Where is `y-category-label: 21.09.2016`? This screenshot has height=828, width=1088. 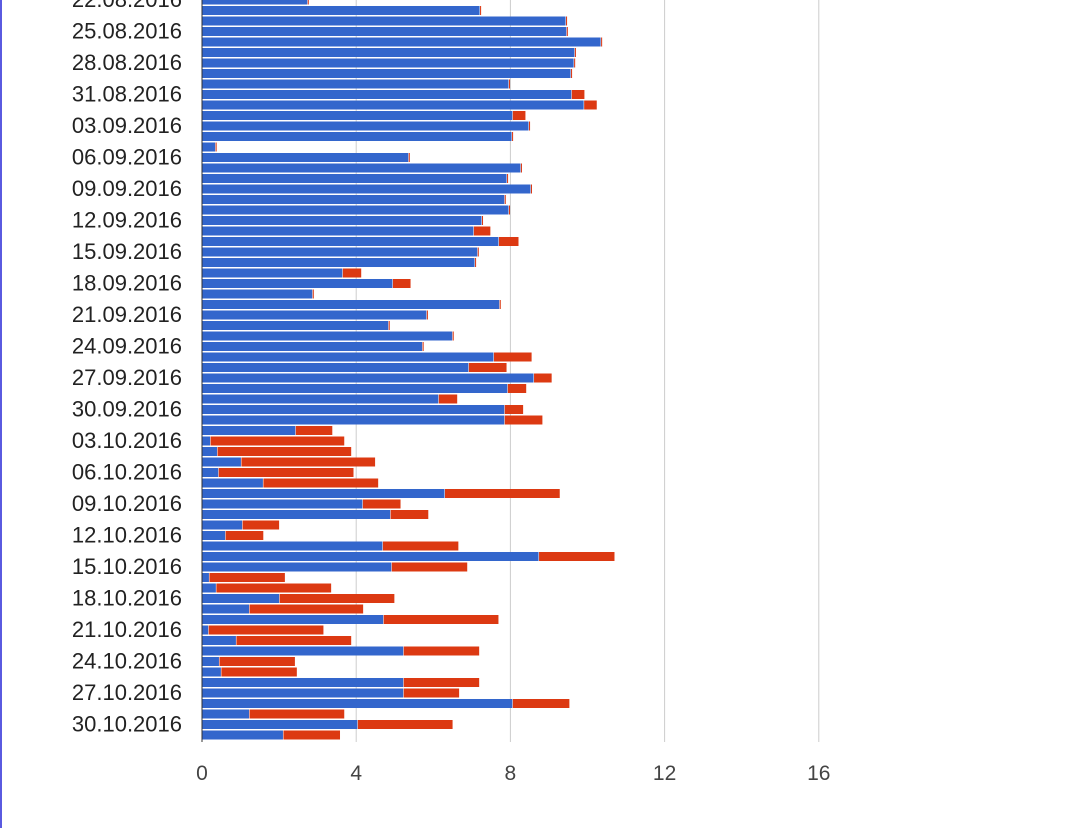 y-category-label: 21.09.2016 is located at coordinates (127, 314).